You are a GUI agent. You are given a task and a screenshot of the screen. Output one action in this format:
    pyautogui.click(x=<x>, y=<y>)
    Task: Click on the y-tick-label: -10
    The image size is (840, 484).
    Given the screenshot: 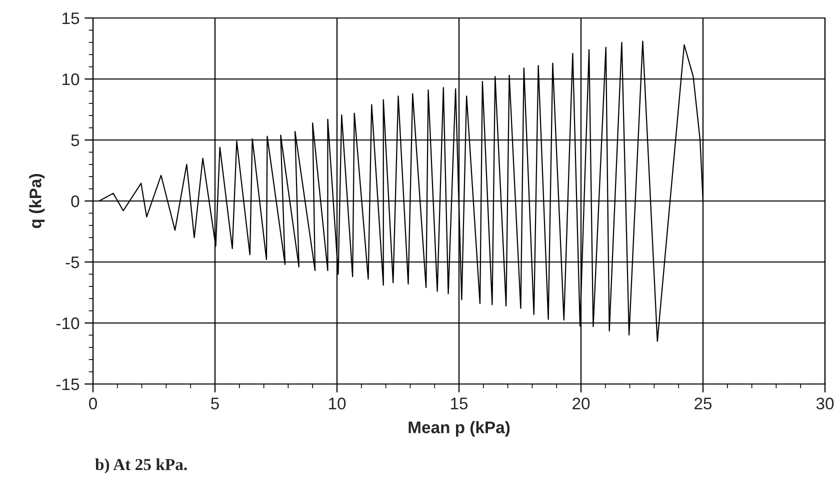 What is the action you would take?
    pyautogui.click(x=68, y=323)
    